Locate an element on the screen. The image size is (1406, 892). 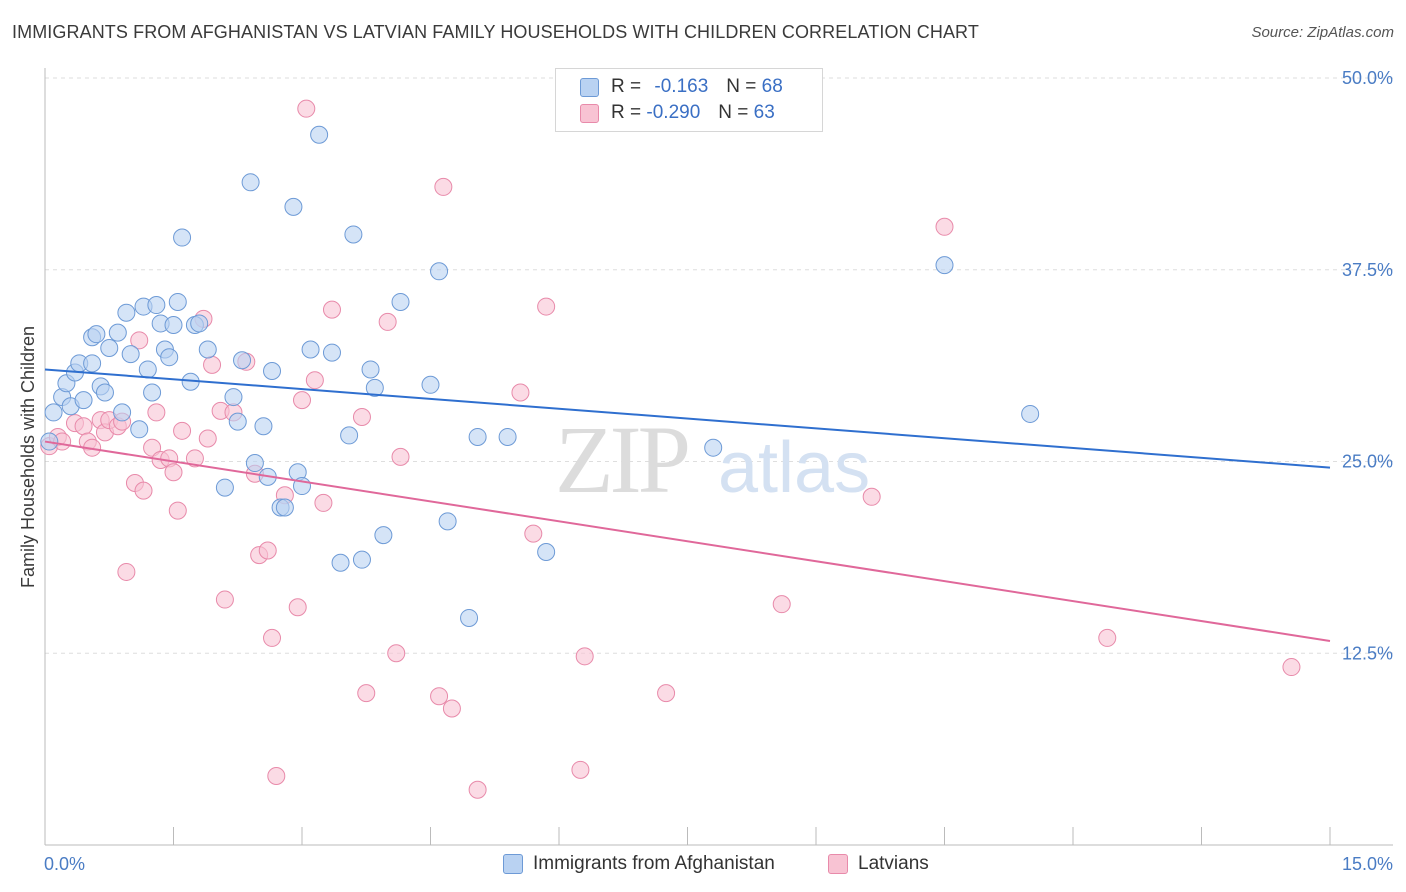
legend-r-label: R = is located at coordinates (626, 112).